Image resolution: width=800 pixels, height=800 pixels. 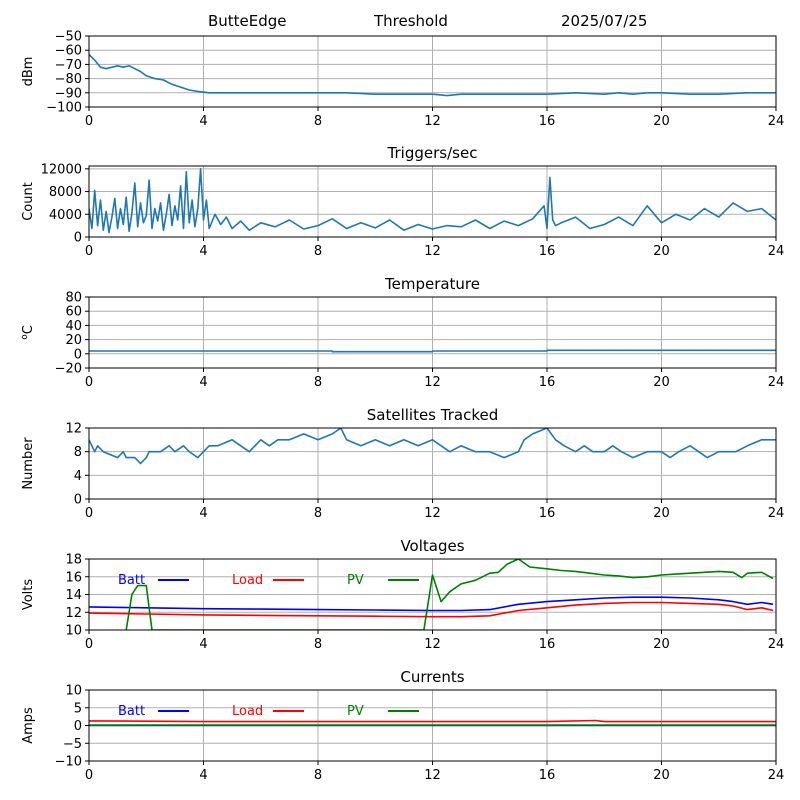 What do you see at coordinates (318, 382) in the screenshot?
I see `temperature-xtick-label: 8` at bounding box center [318, 382].